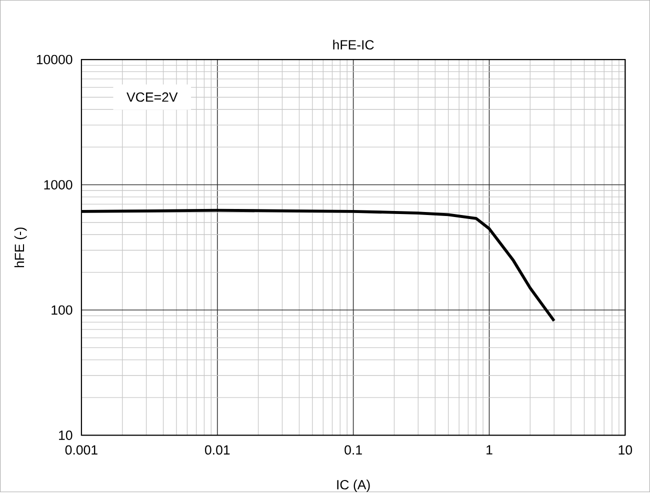  Describe the element at coordinates (58, 185) in the screenshot. I see `y-tick-label: 1000` at that location.